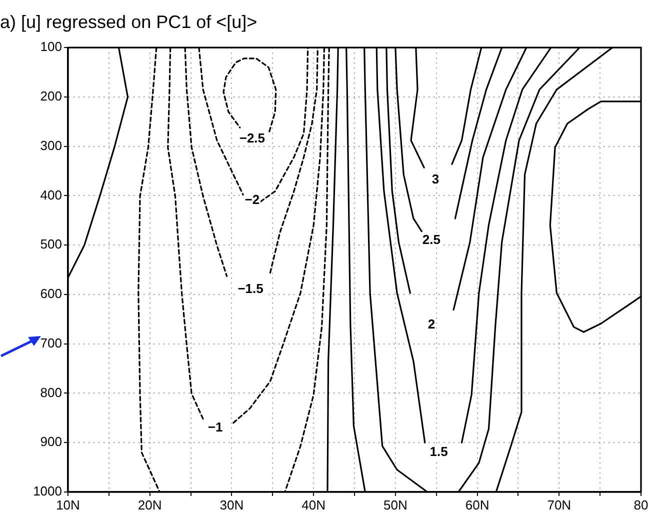  What do you see at coordinates (150, 504) in the screenshot?
I see `x-tick-label: 20N` at bounding box center [150, 504].